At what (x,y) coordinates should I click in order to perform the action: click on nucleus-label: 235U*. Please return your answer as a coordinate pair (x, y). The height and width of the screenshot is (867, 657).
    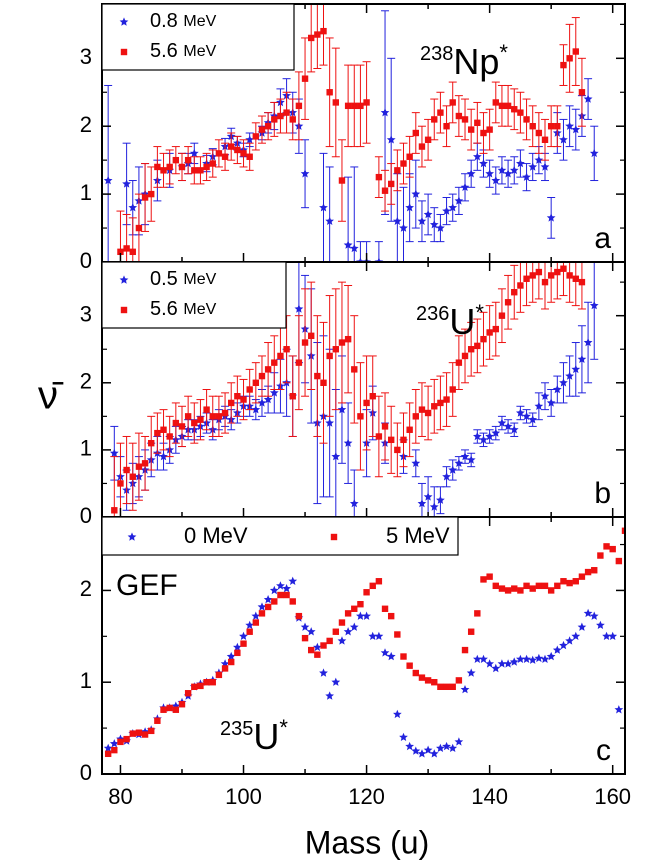
    Looking at the image, I should click on (254, 736).